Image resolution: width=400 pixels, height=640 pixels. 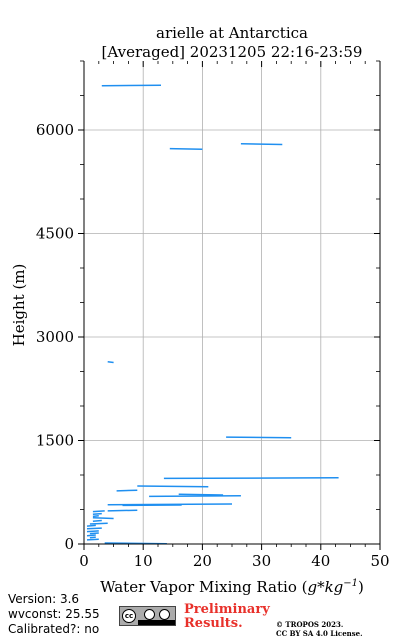 What do you see at coordinates (54, 614) in the screenshot?
I see `wvconst-text: wvconst: 25.55` at bounding box center [54, 614].